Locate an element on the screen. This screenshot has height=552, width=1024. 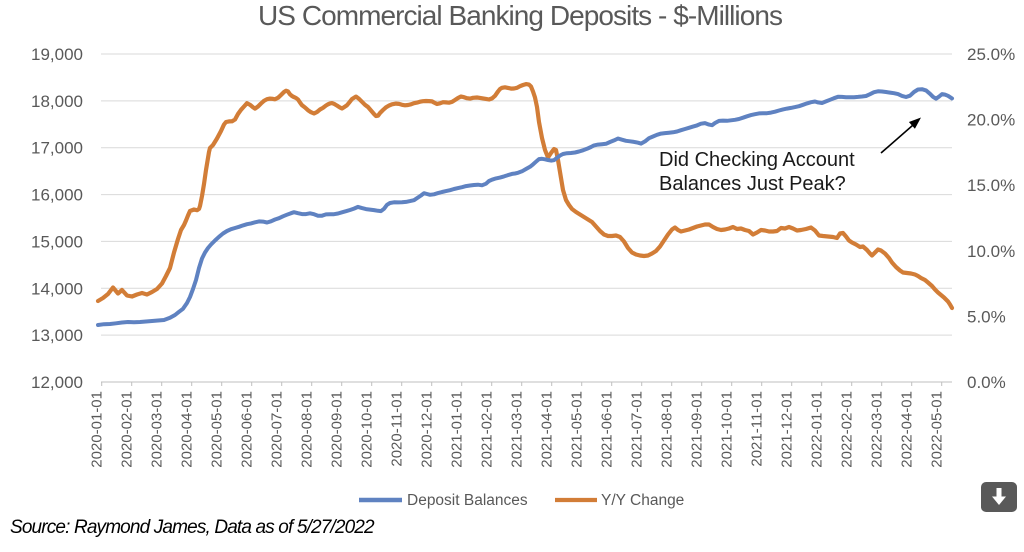
svg-text: 2021-02-01 is located at coordinates (487, 429).